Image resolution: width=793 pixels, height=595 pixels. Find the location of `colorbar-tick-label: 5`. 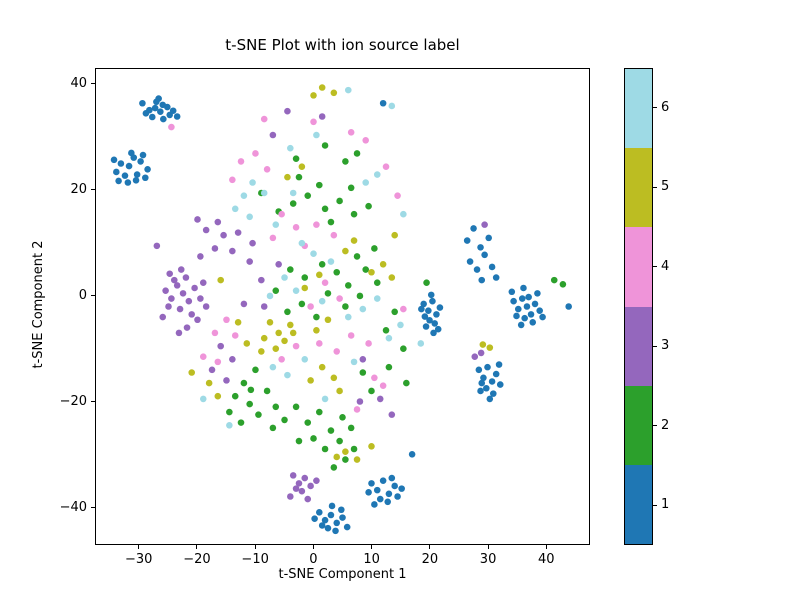

colorbar-tick-label: 5 is located at coordinates (665, 187).